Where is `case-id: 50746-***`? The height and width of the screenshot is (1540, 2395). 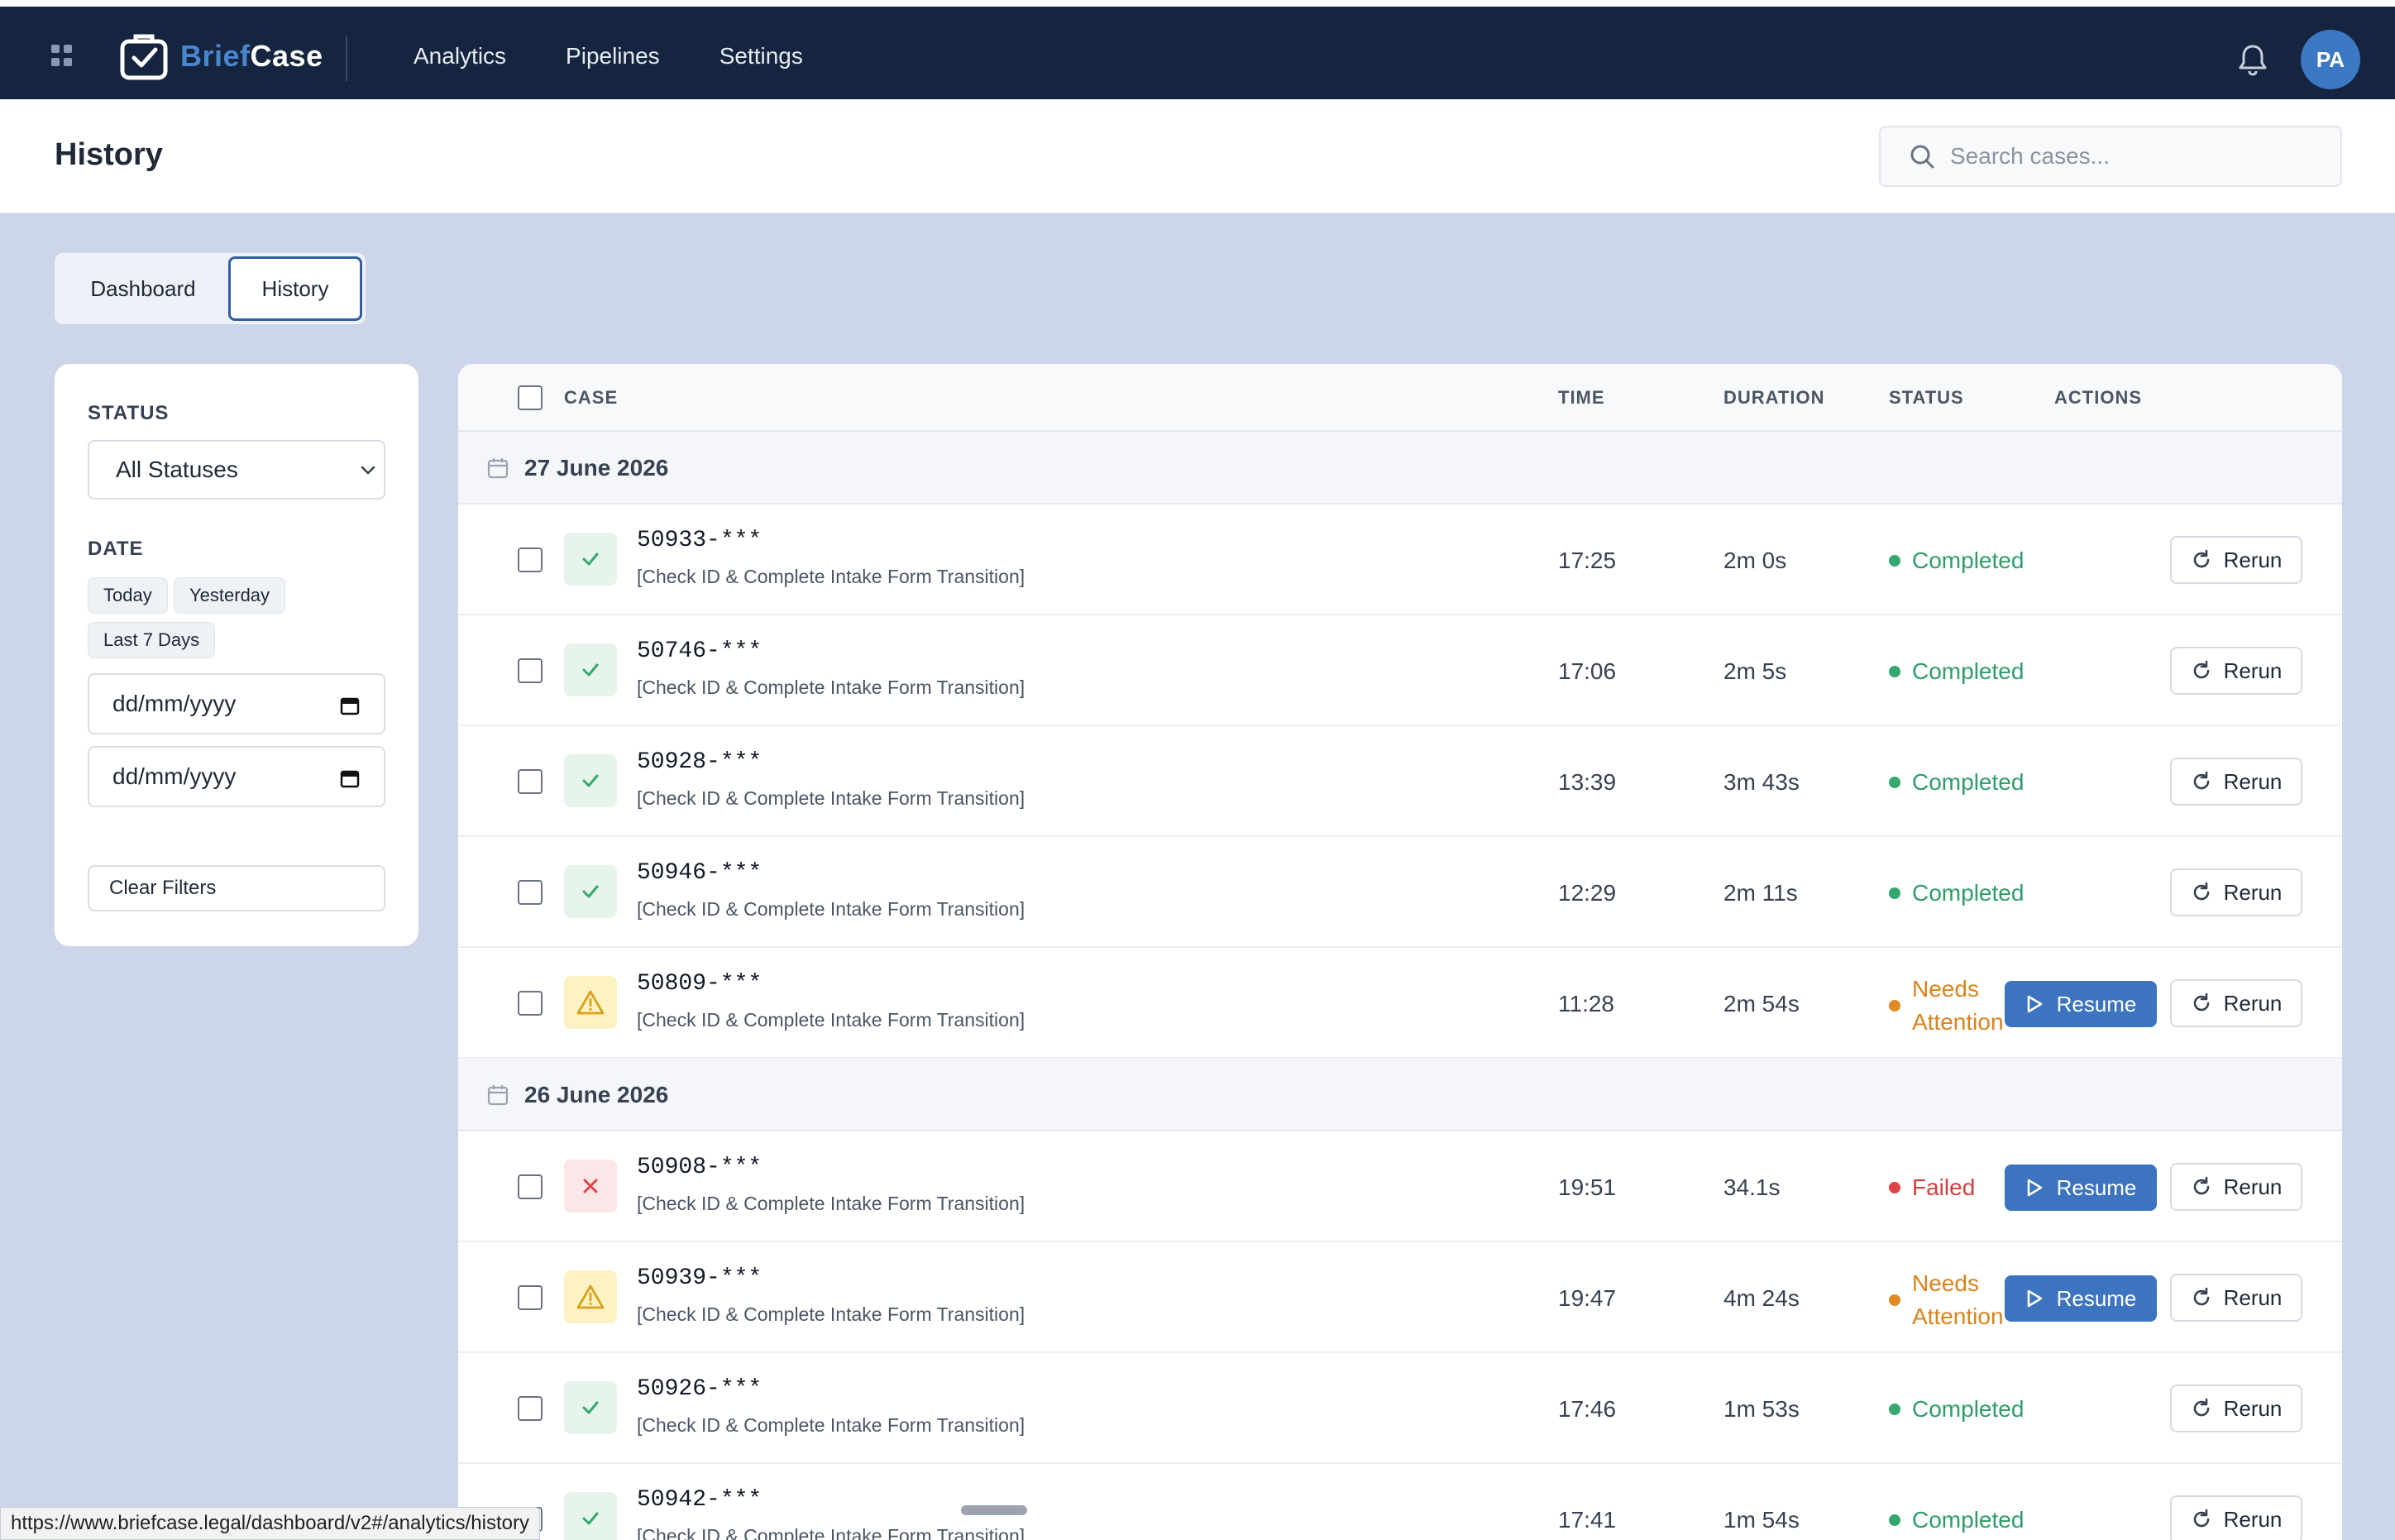 case-id: 50746-*** is located at coordinates (699, 651).